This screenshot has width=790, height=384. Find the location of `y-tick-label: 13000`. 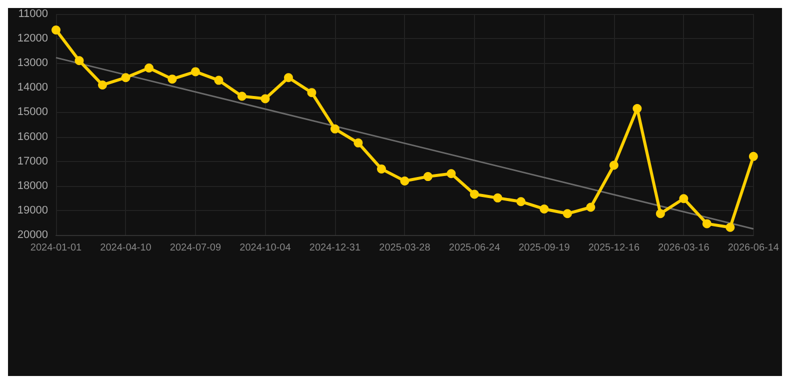

y-tick-label: 13000 is located at coordinates (32, 63).